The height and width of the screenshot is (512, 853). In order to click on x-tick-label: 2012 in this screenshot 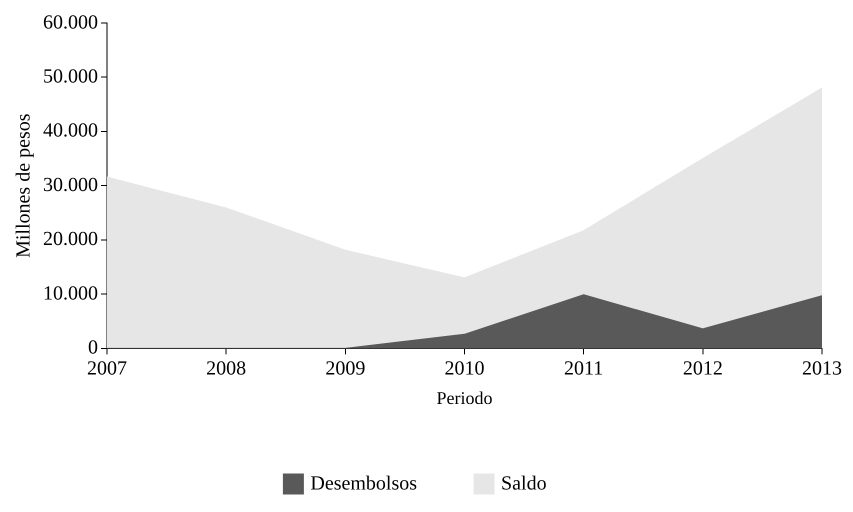, I will do `click(702, 369)`.